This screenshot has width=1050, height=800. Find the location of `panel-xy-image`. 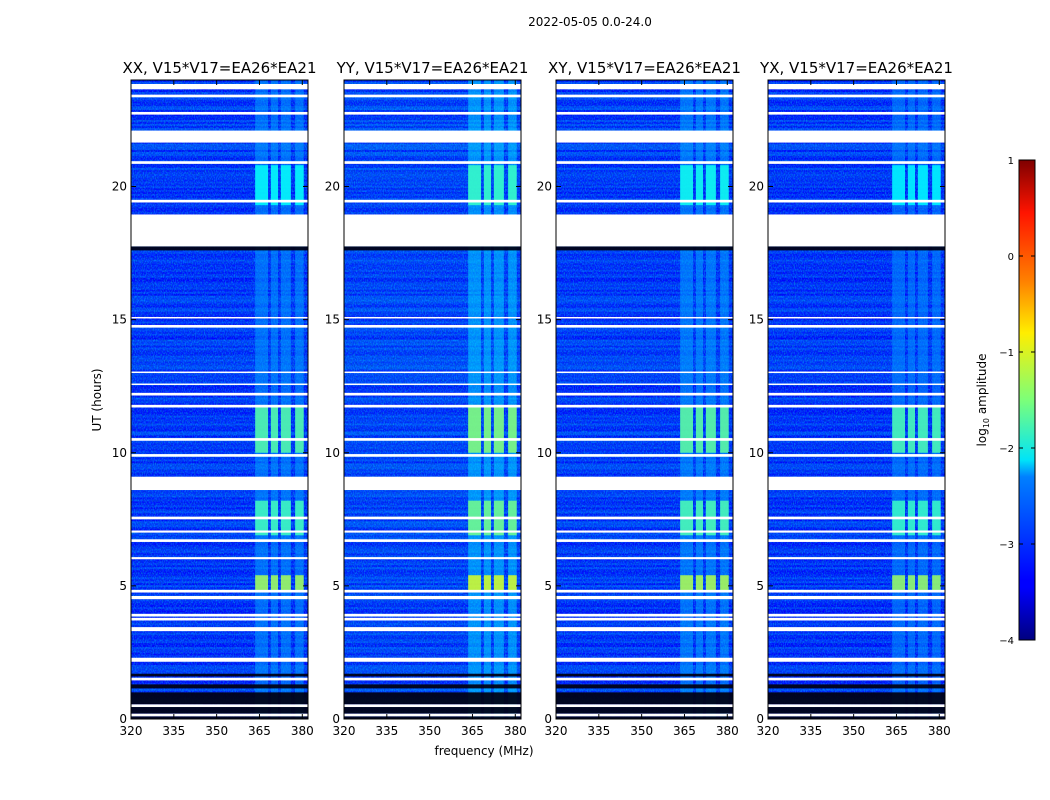

panel-xy-image is located at coordinates (644, 399).